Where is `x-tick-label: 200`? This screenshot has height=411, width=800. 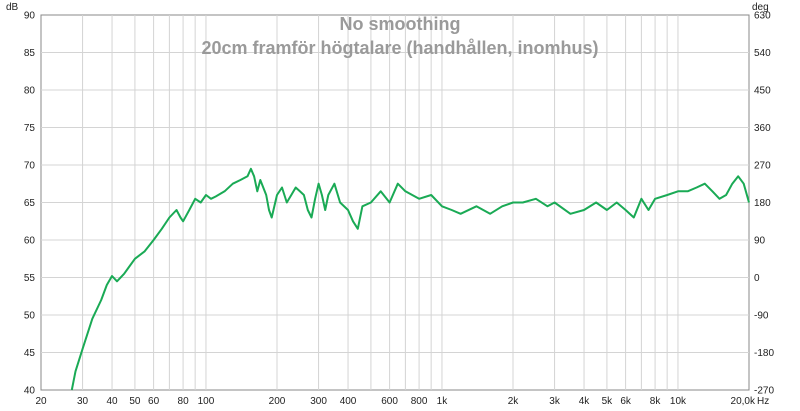
x-tick-label: 200 is located at coordinates (277, 401).